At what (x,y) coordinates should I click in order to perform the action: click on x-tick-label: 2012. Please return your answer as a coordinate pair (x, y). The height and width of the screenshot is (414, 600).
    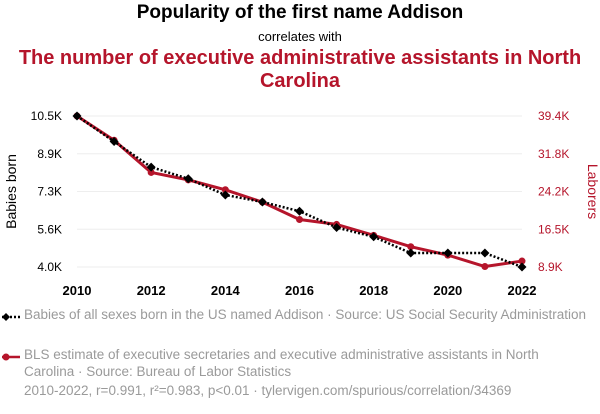
    Looking at the image, I should click on (151, 290).